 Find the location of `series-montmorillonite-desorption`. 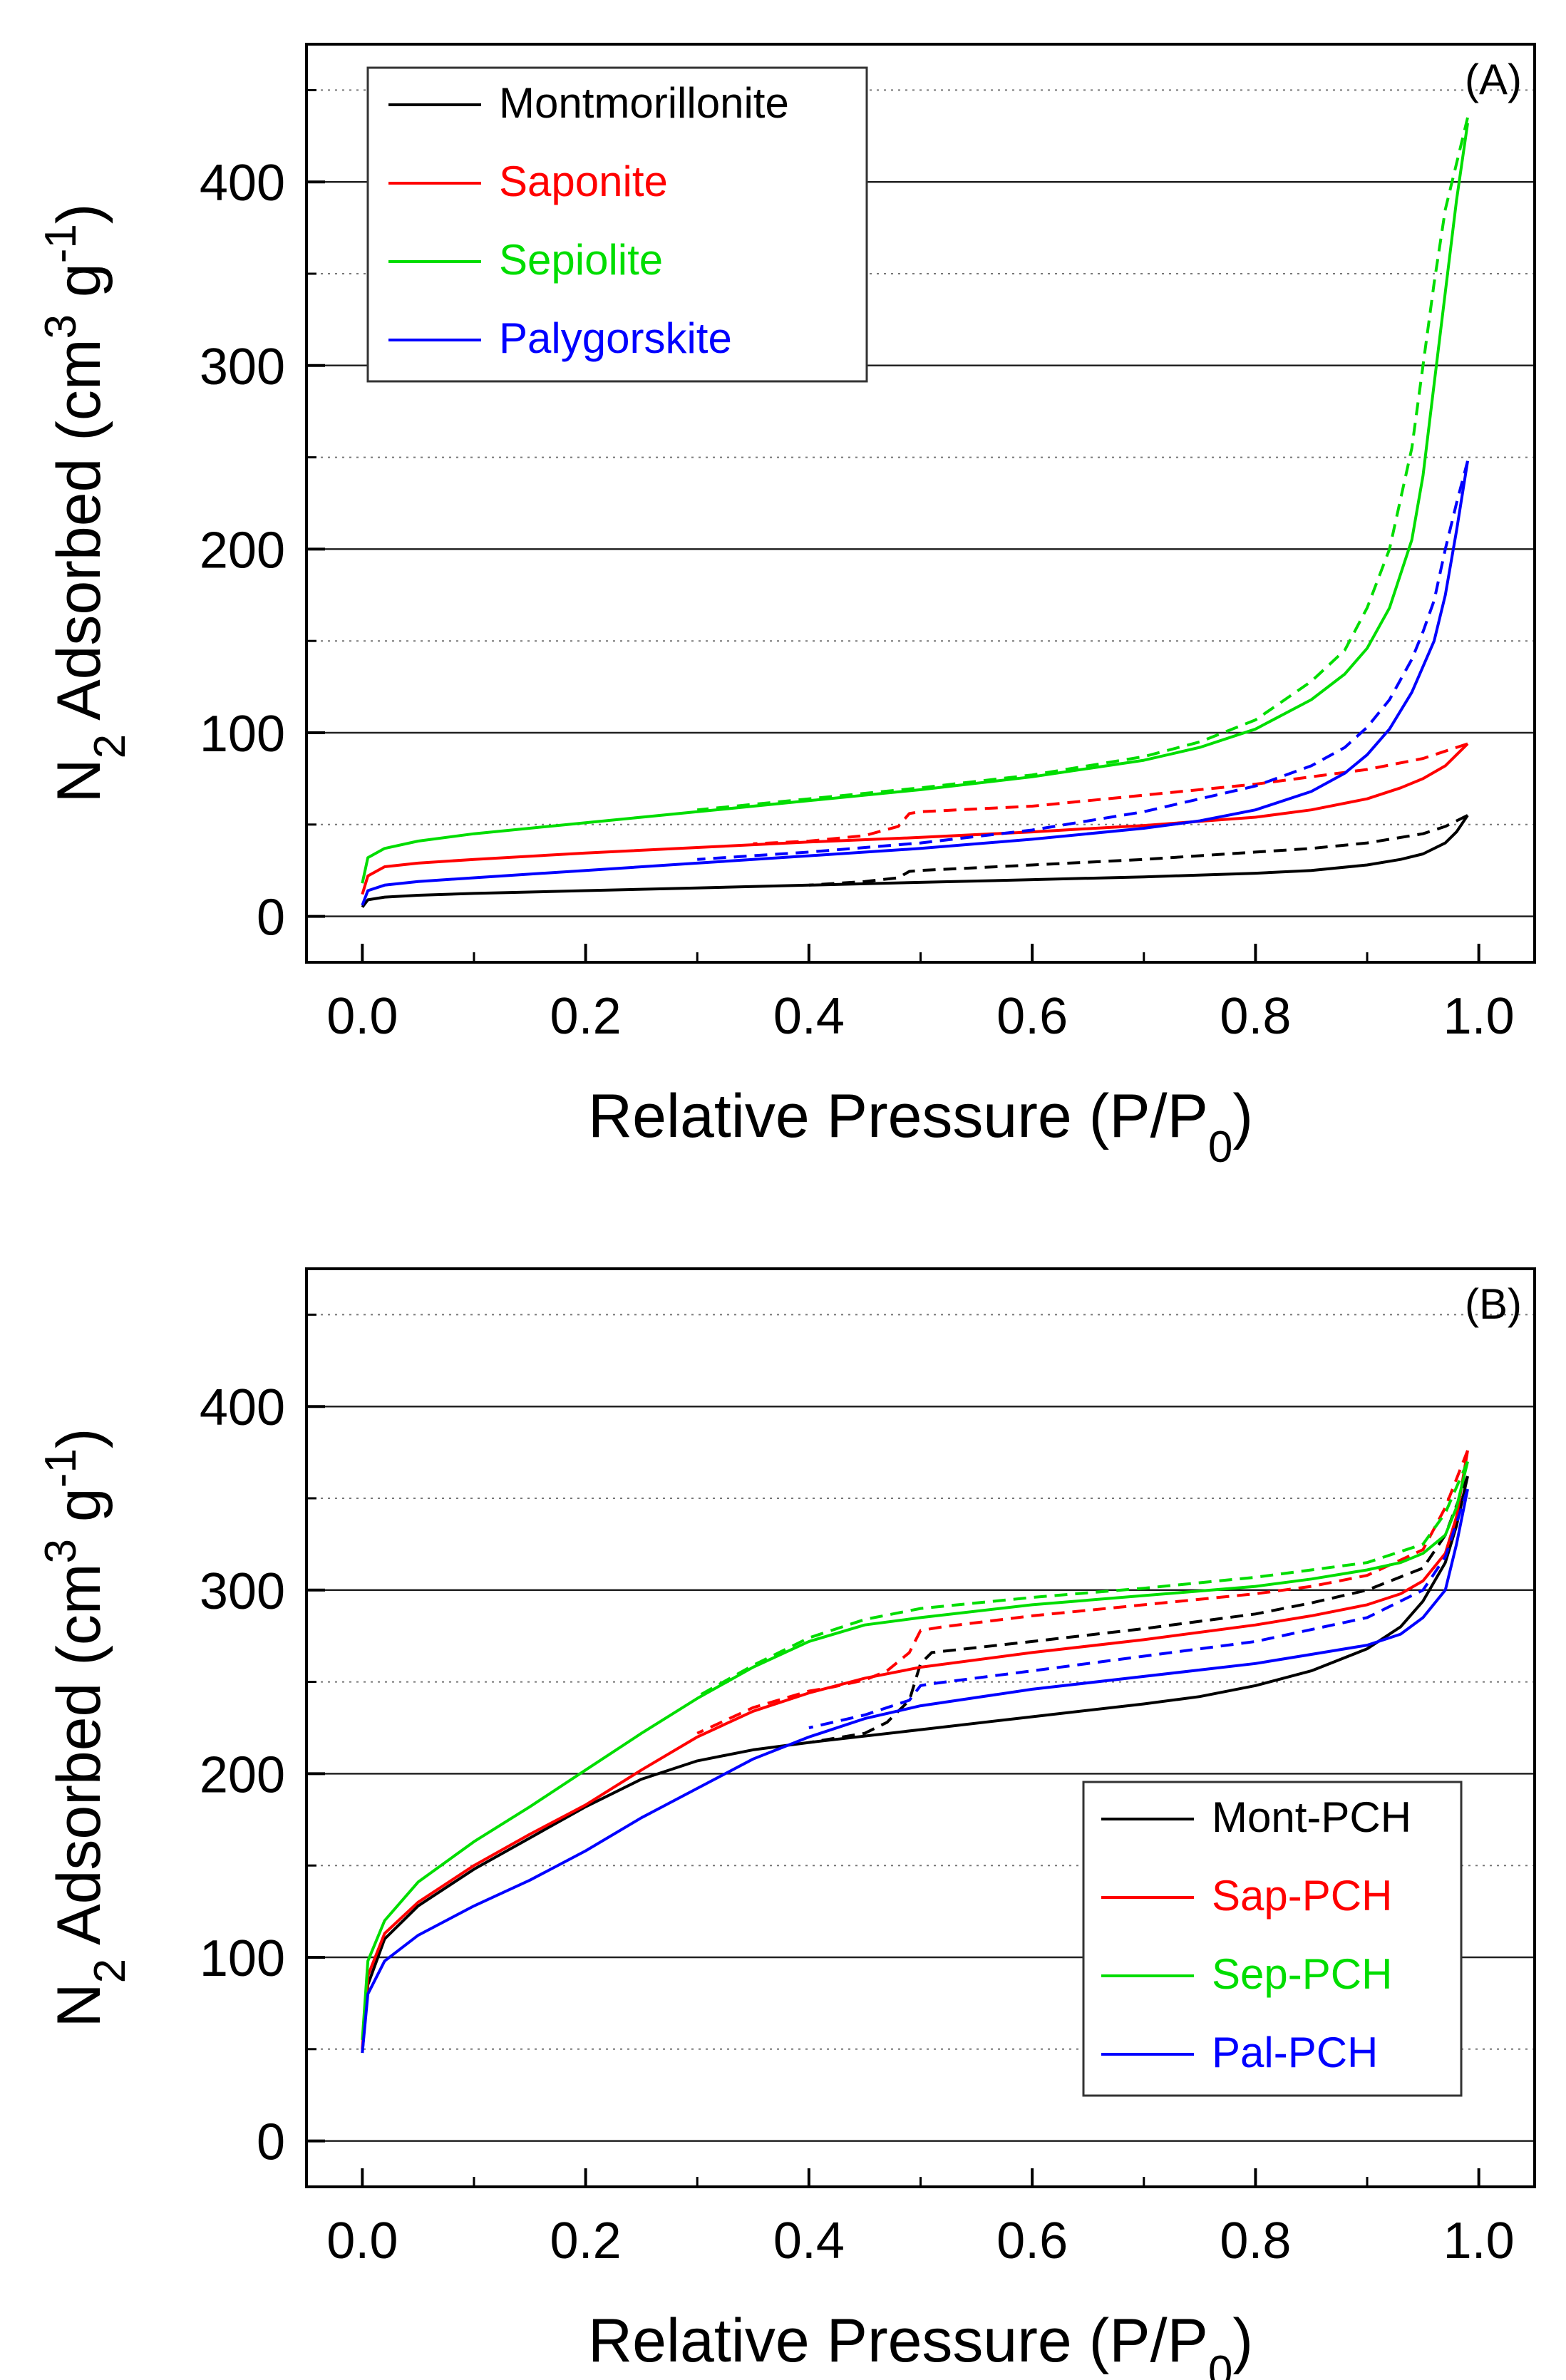

series-montmorillonite-desorption is located at coordinates (1138, 850).